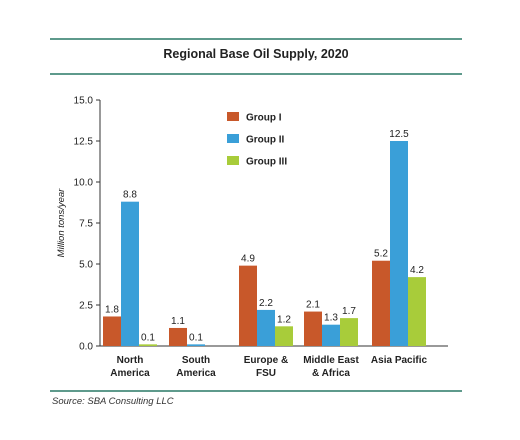 The image size is (520, 440). Describe the element at coordinates (265, 140) in the screenshot. I see `legend-label: Group II` at that location.